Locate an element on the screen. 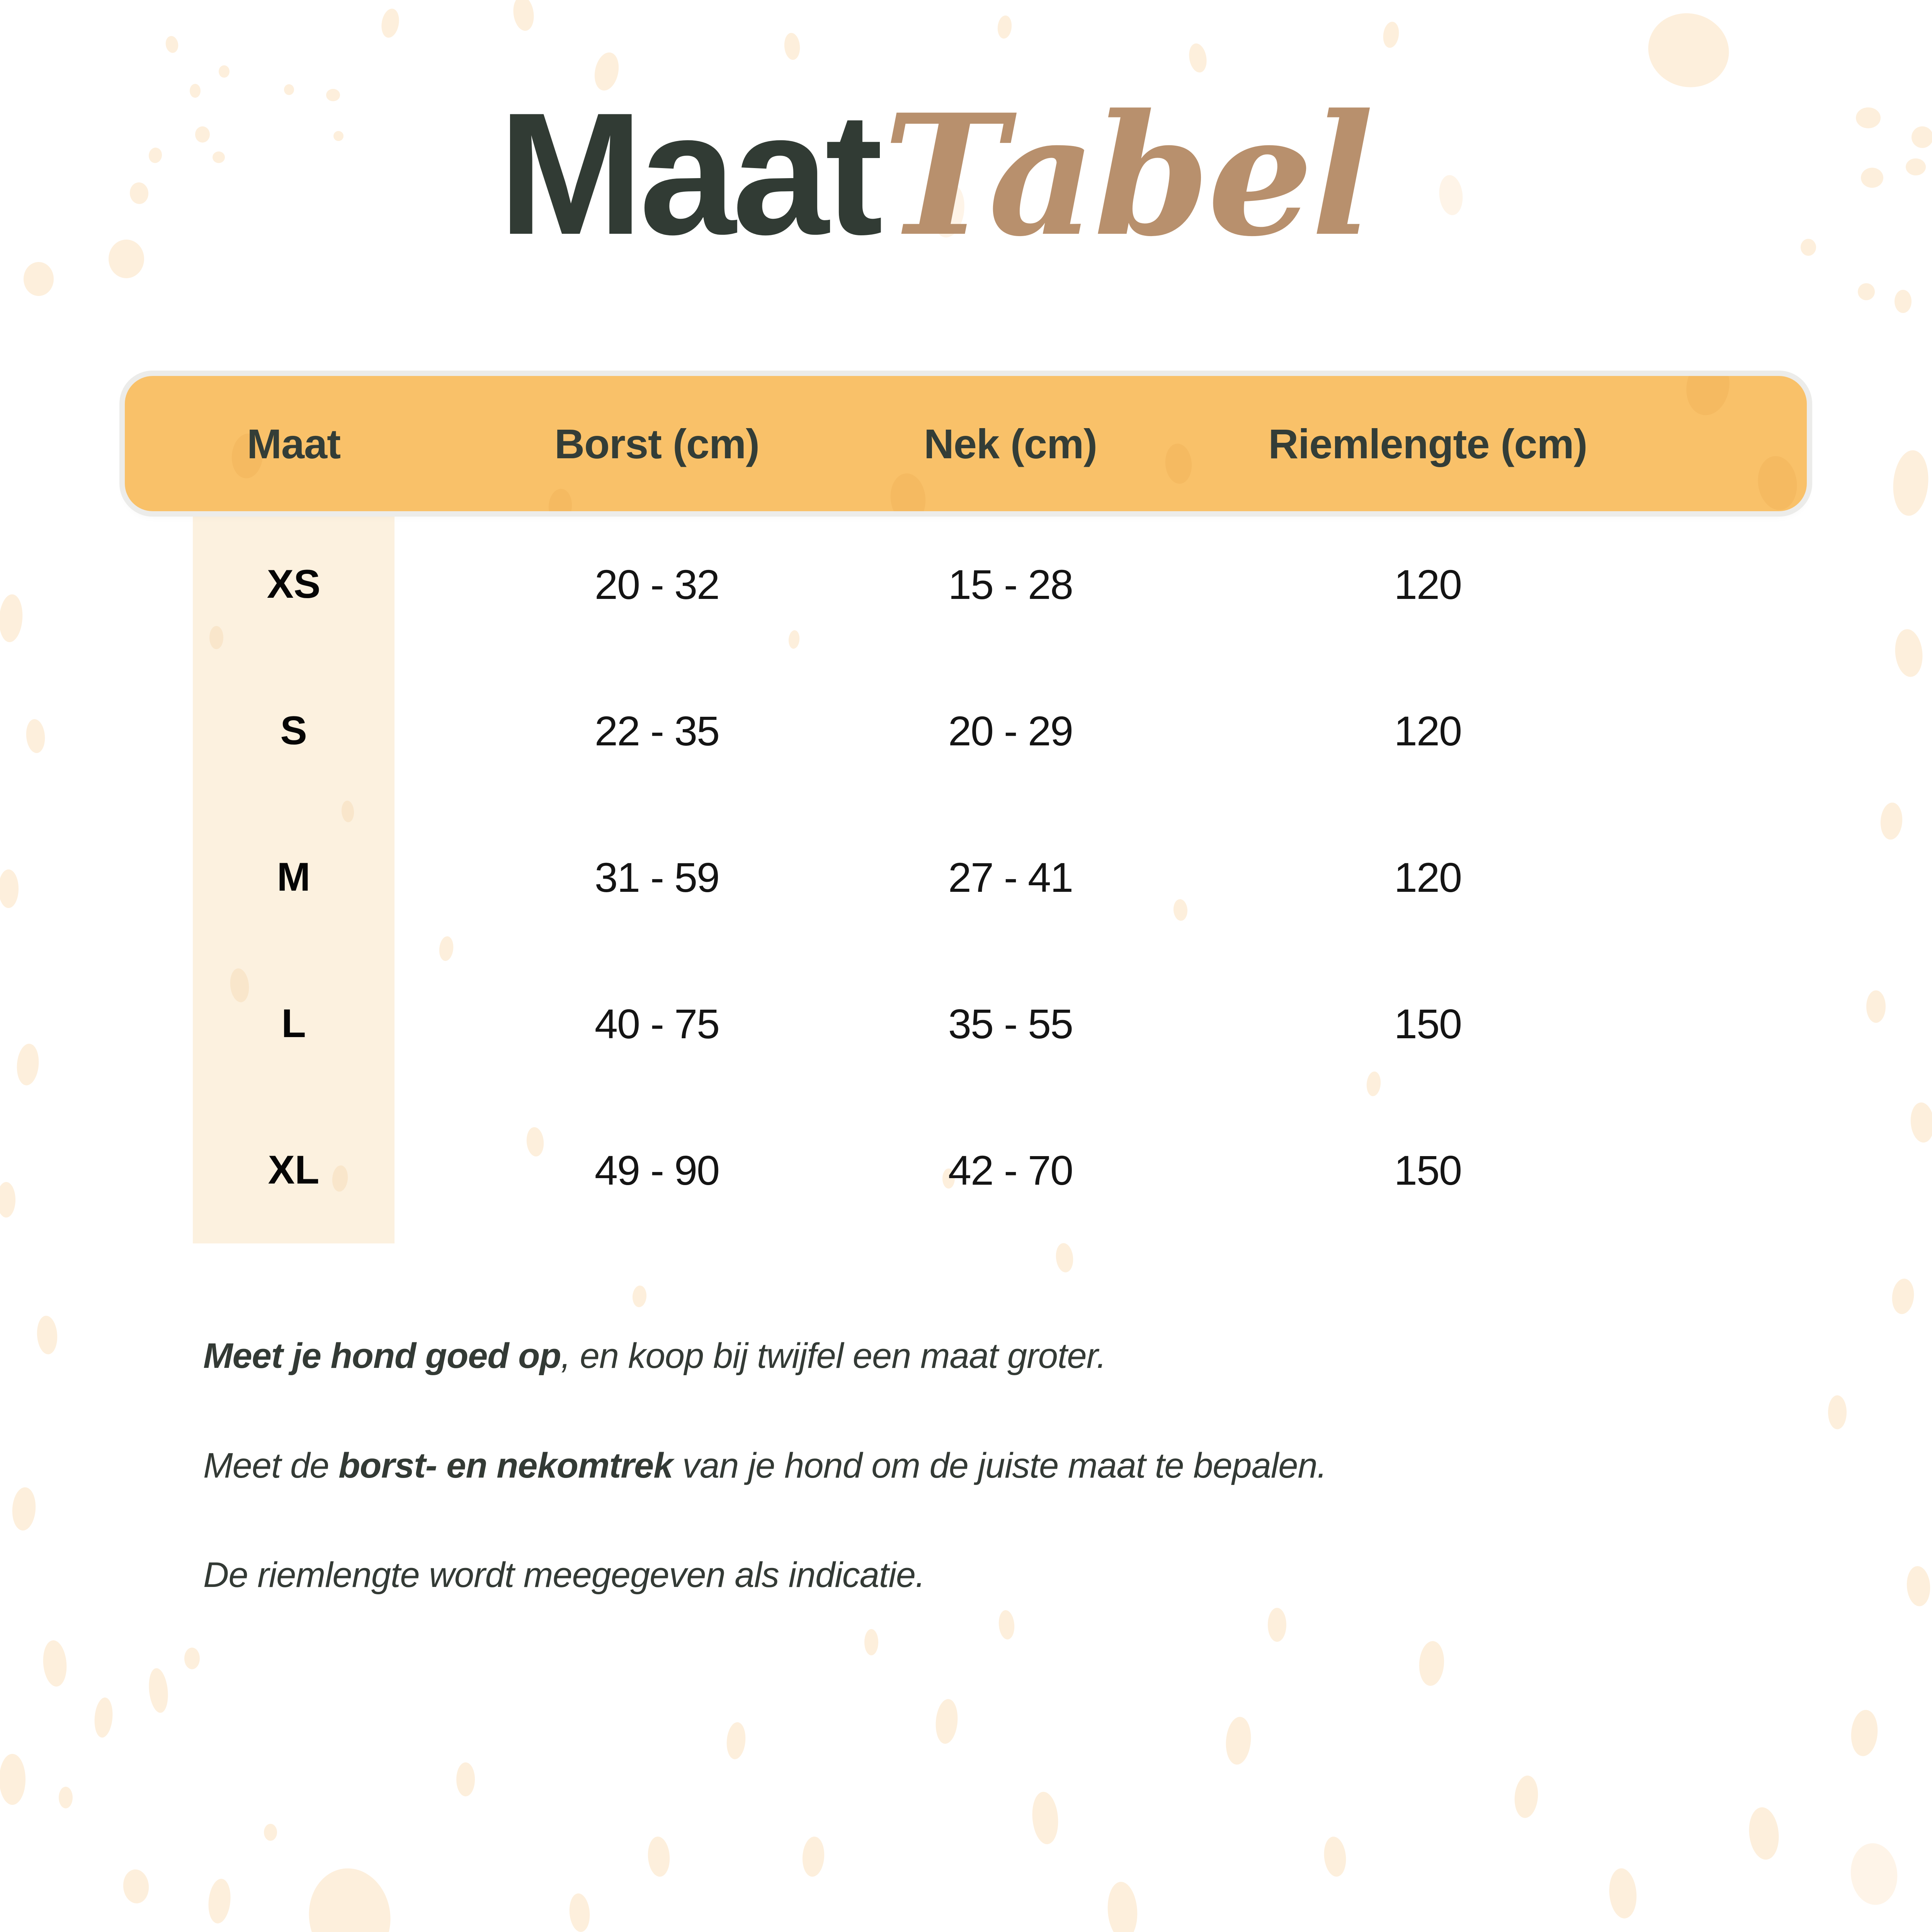 This screenshot has width=1932, height=1932. table-row-xl-leash: 150 is located at coordinates (1428, 1170).